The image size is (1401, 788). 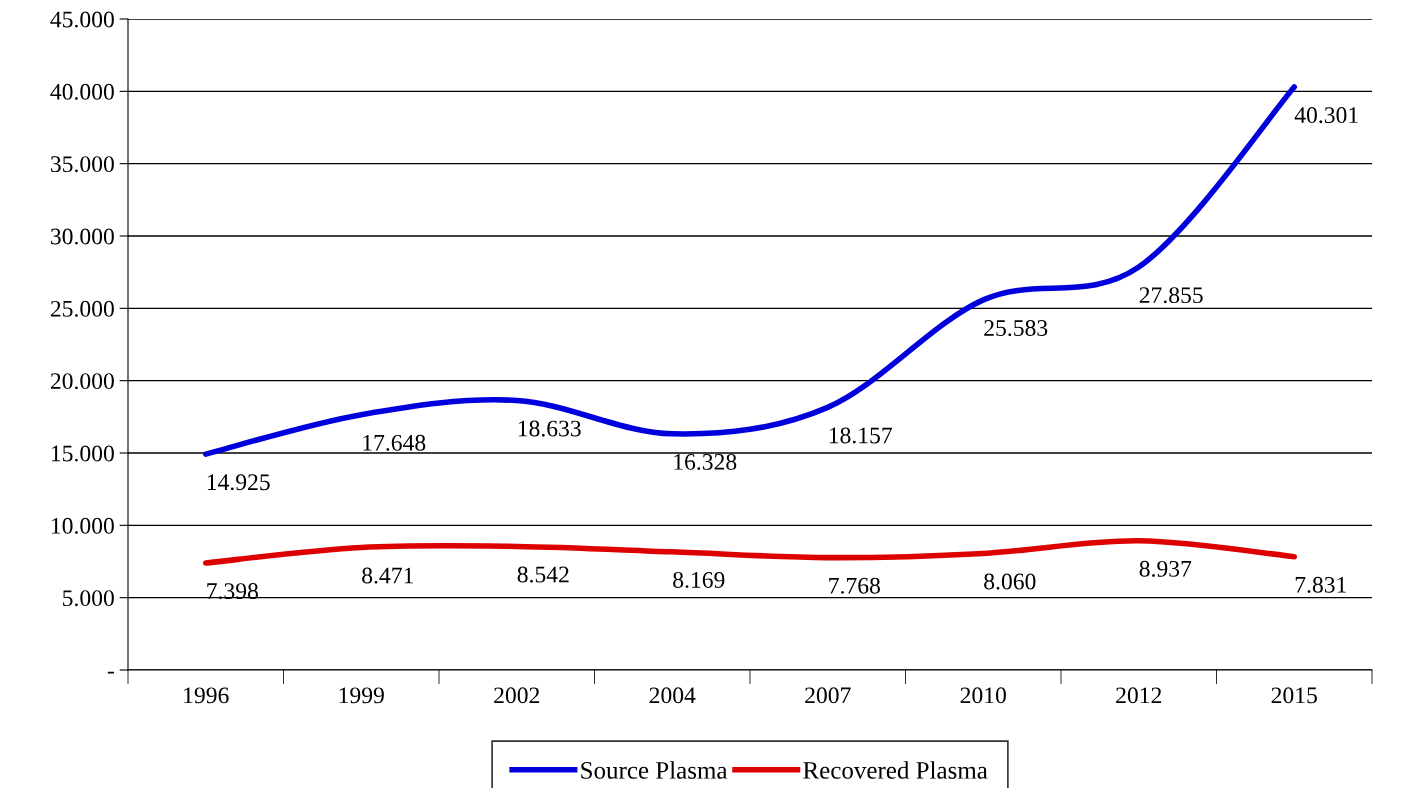 I want to click on y-tick-label: 45.000, so click(x=82, y=19).